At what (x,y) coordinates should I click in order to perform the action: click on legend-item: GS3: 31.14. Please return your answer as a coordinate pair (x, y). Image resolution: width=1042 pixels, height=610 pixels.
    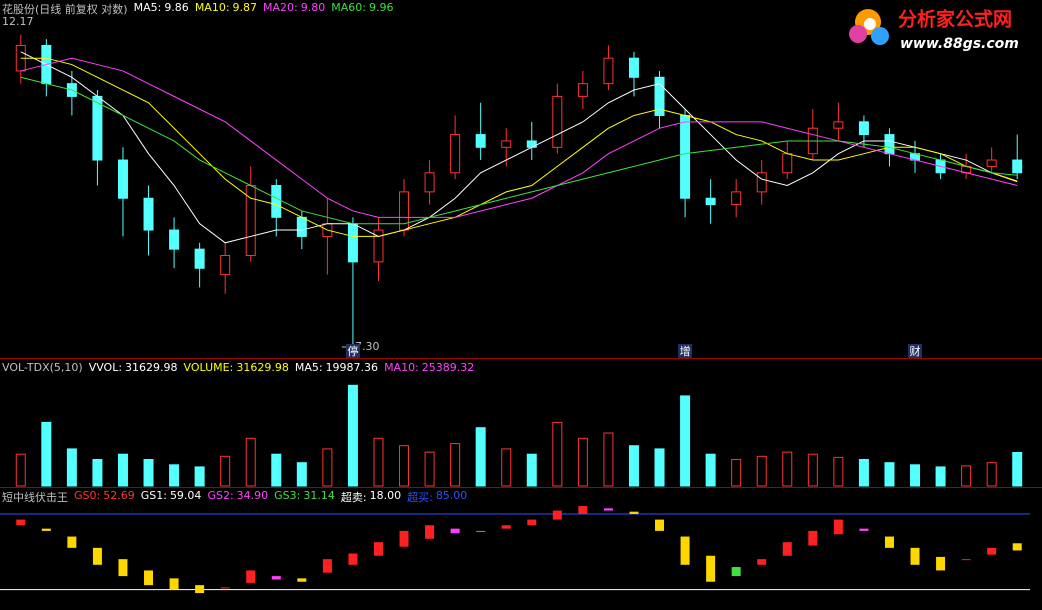
    Looking at the image, I should click on (304, 497).